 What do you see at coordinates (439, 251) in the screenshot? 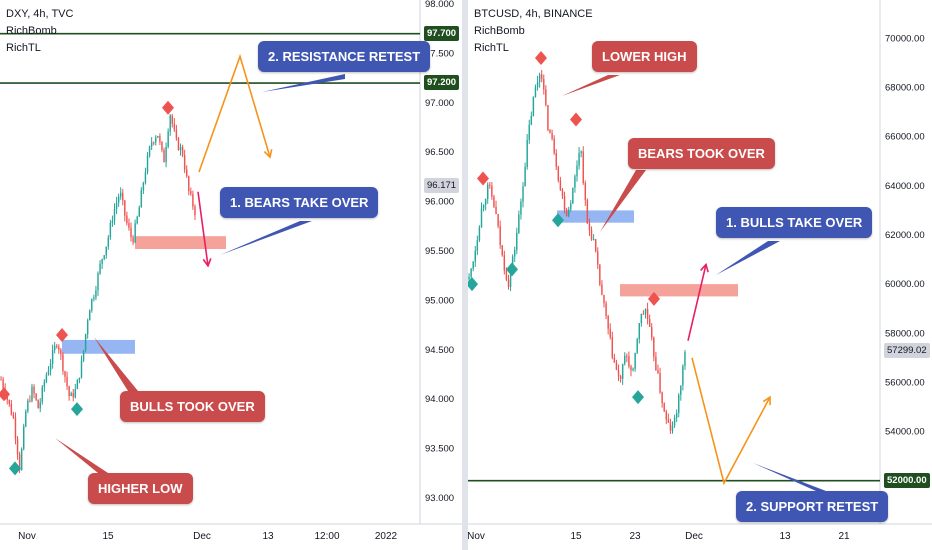
I see `y-tick-label: 95.500` at bounding box center [439, 251].